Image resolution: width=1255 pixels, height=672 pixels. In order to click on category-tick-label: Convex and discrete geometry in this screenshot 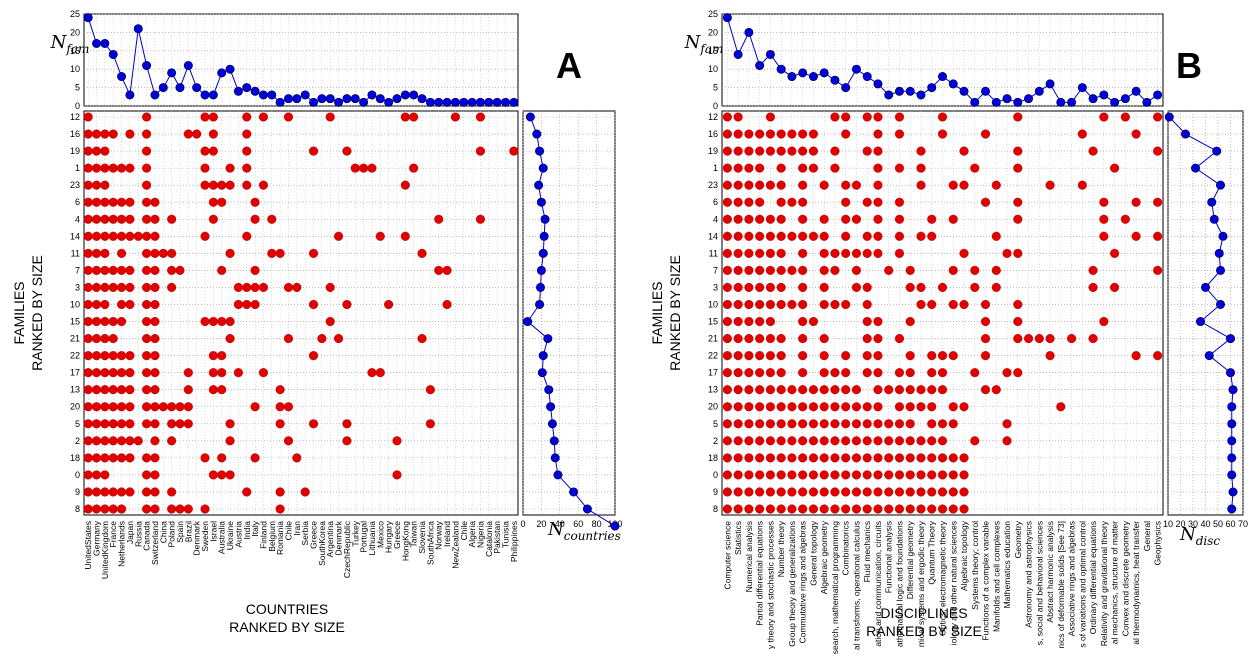, I will do `click(1125, 578)`.